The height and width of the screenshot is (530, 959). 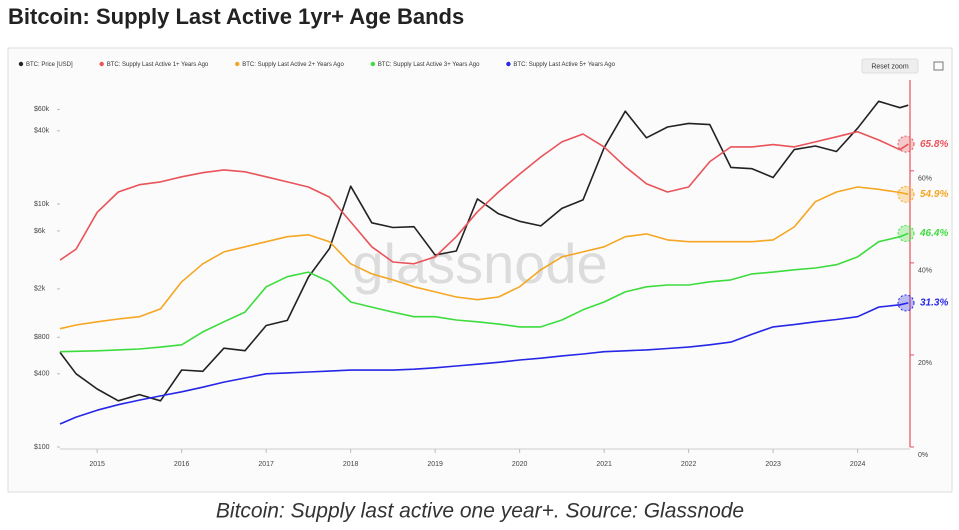 I want to click on y-tick-label: $2k, so click(x=40, y=289).